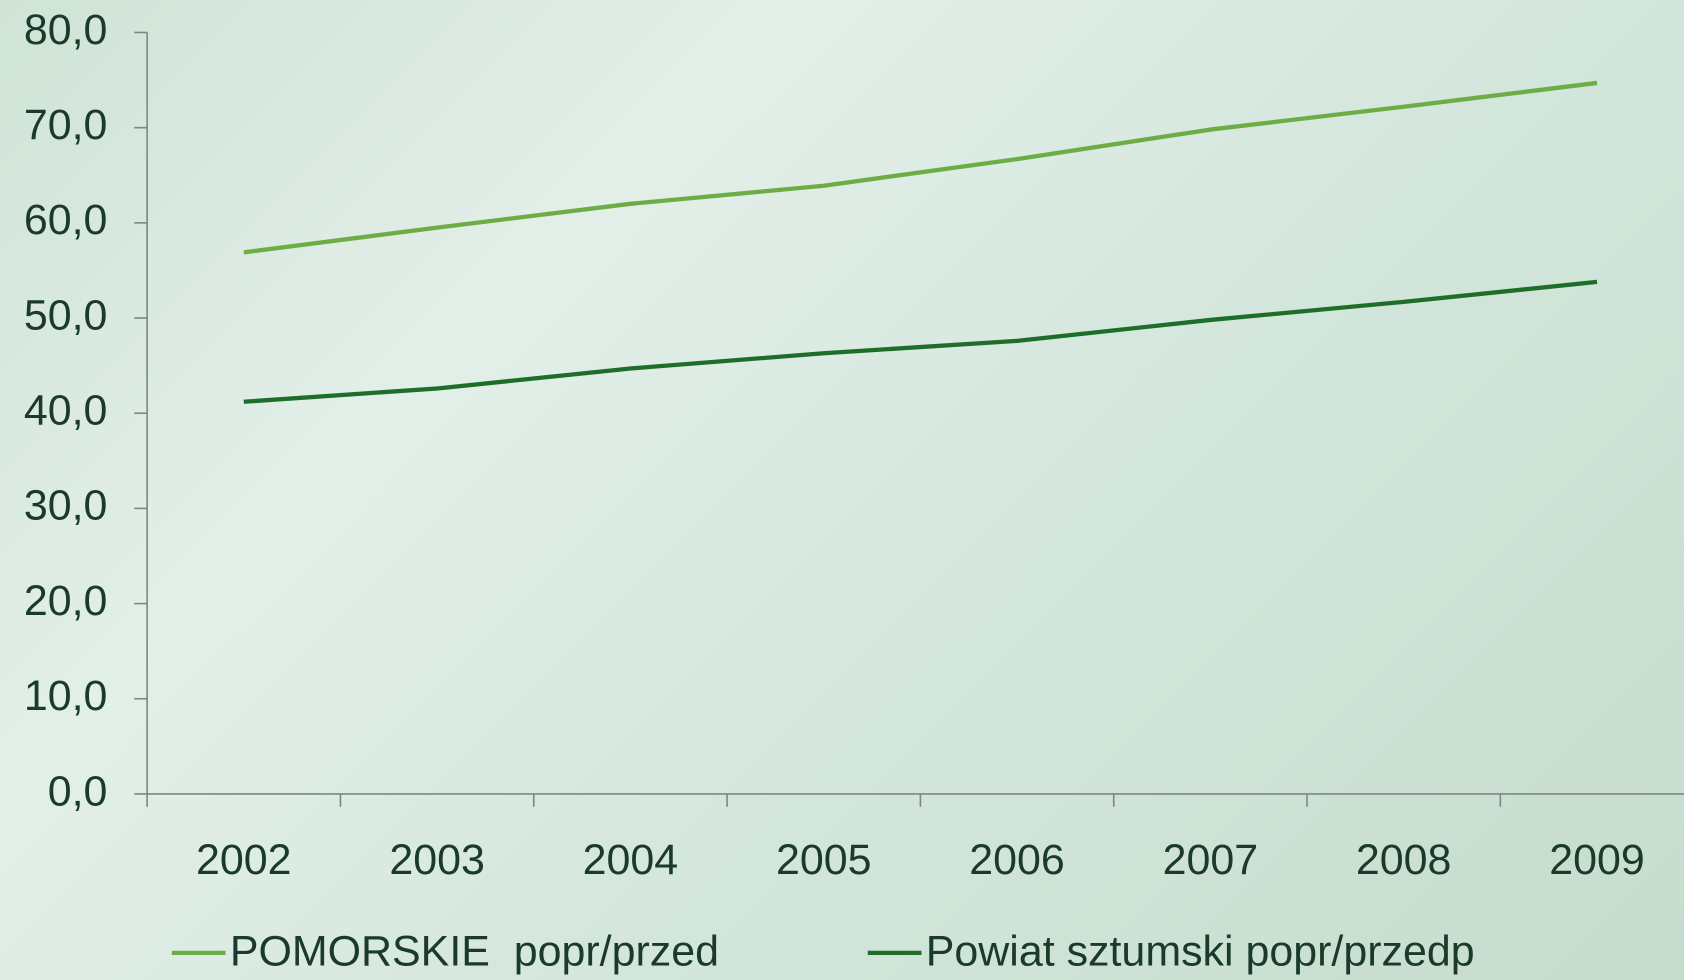 This screenshot has height=980, width=1684. I want to click on y-tick-label: 0,0, so click(78, 791).